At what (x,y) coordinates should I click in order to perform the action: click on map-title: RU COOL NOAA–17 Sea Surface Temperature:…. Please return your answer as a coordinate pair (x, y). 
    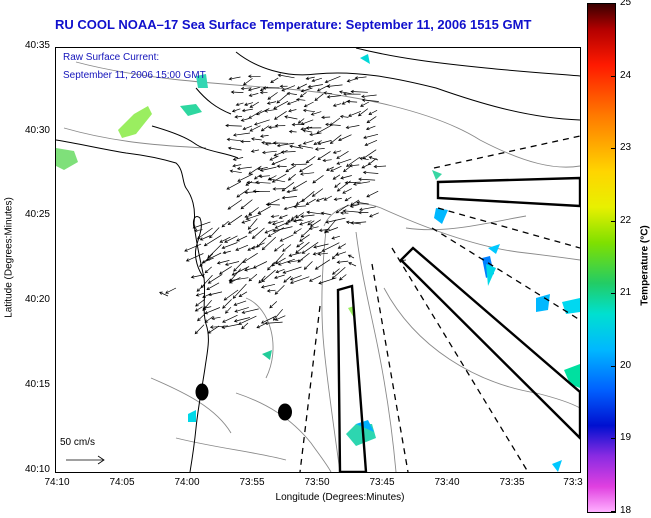
    Looking at the image, I should click on (293, 24).